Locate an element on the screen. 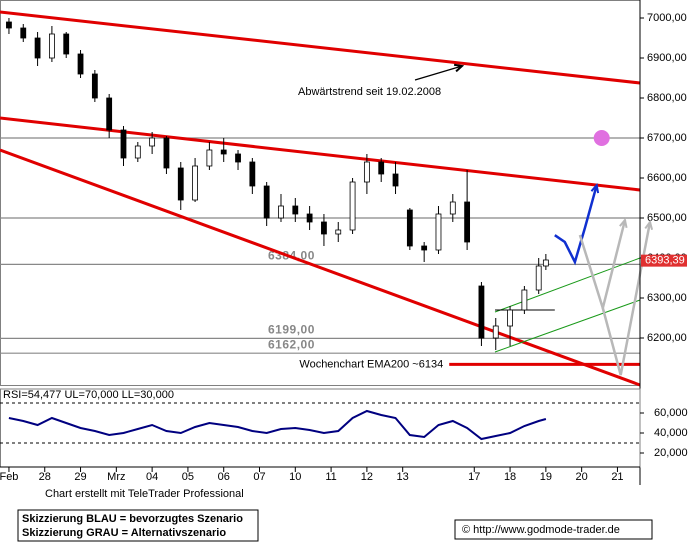  x-tick-label: 12 is located at coordinates (367, 477).